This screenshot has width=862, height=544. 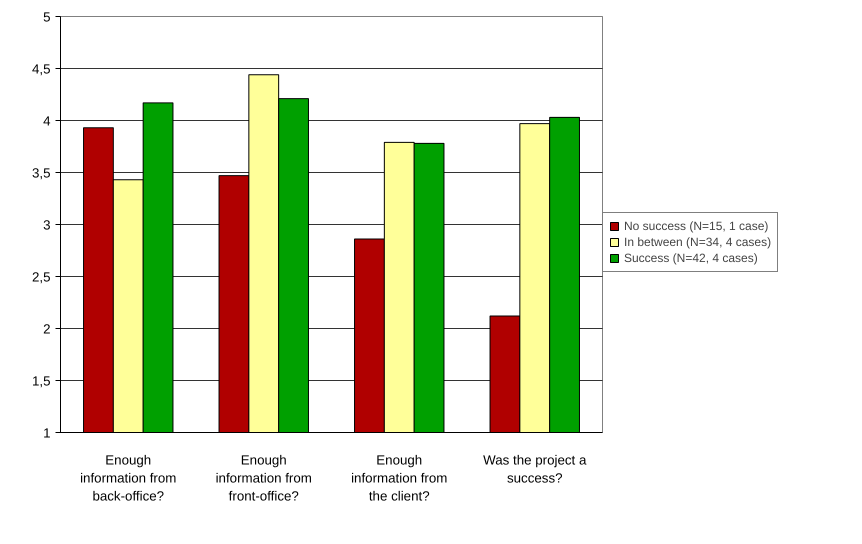 I want to click on y-tick-label: 3,5, so click(x=41, y=173).